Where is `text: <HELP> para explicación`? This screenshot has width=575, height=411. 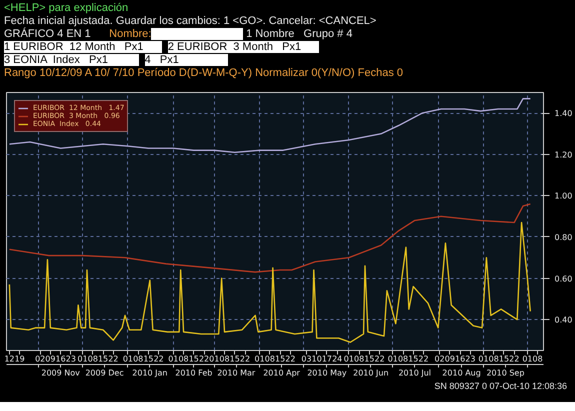 text: <HELP> para explicación is located at coordinates (66, 8).